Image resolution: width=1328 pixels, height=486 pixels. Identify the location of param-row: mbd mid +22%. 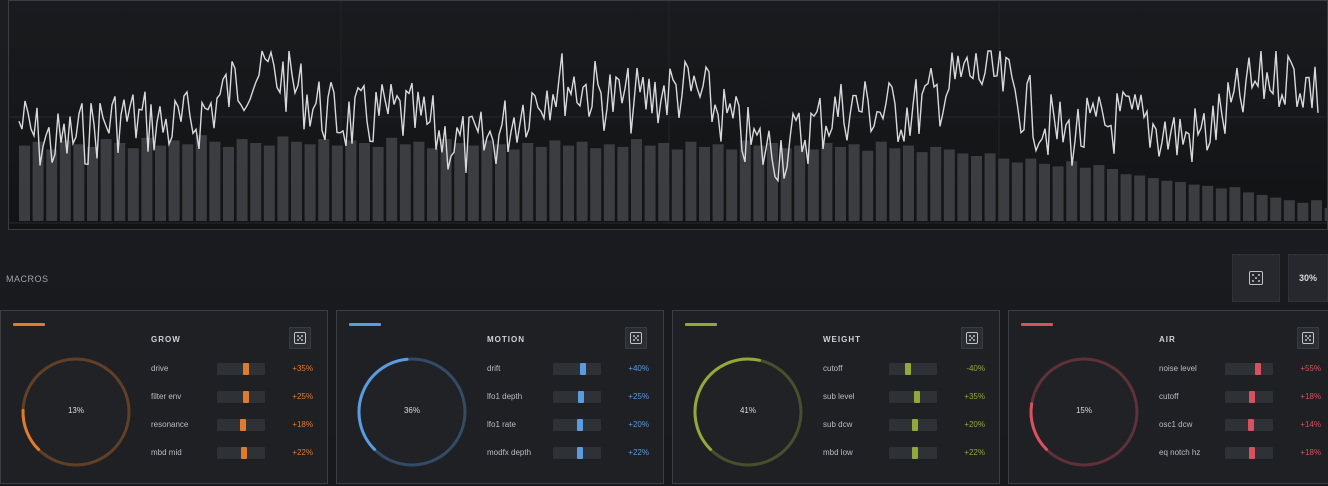
(236, 453).